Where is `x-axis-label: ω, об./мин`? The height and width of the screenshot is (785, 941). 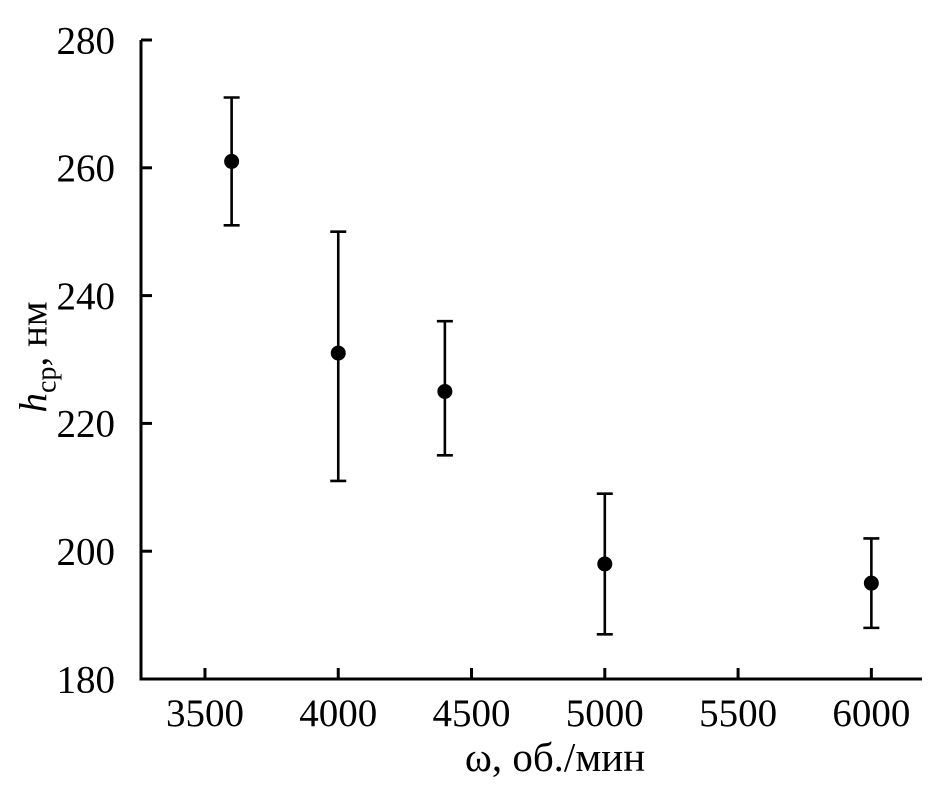 x-axis-label: ω, об./мин is located at coordinates (555, 757).